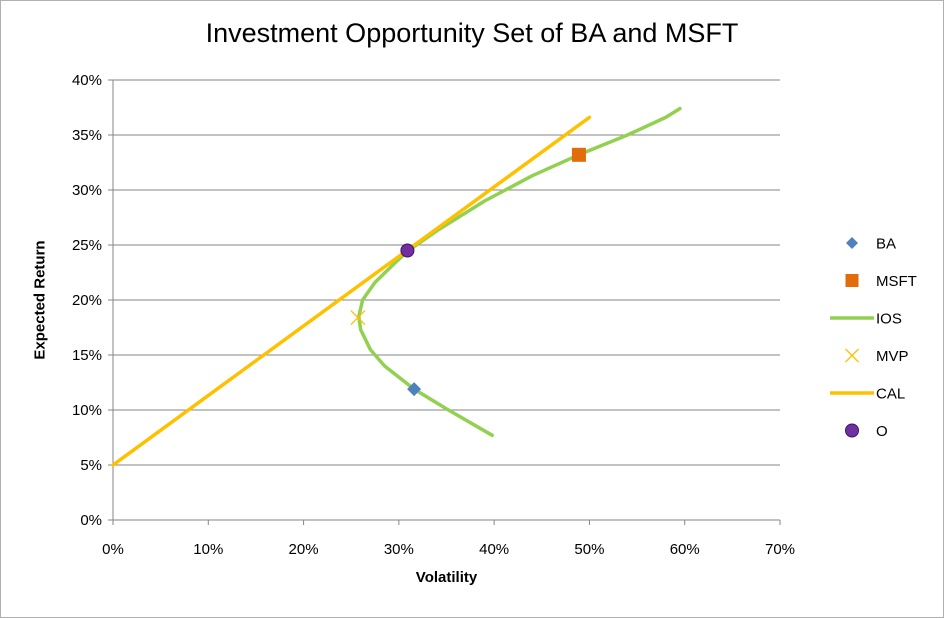  Describe the element at coordinates (358, 318) in the screenshot. I see `data-point-mvp` at that location.